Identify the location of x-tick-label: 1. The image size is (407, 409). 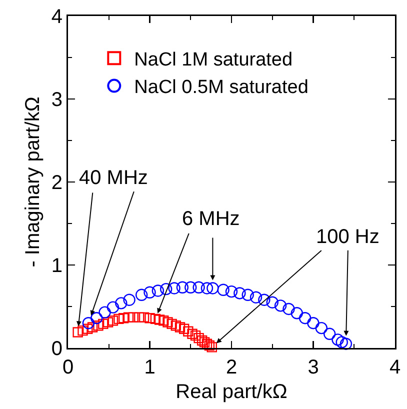
(150, 367).